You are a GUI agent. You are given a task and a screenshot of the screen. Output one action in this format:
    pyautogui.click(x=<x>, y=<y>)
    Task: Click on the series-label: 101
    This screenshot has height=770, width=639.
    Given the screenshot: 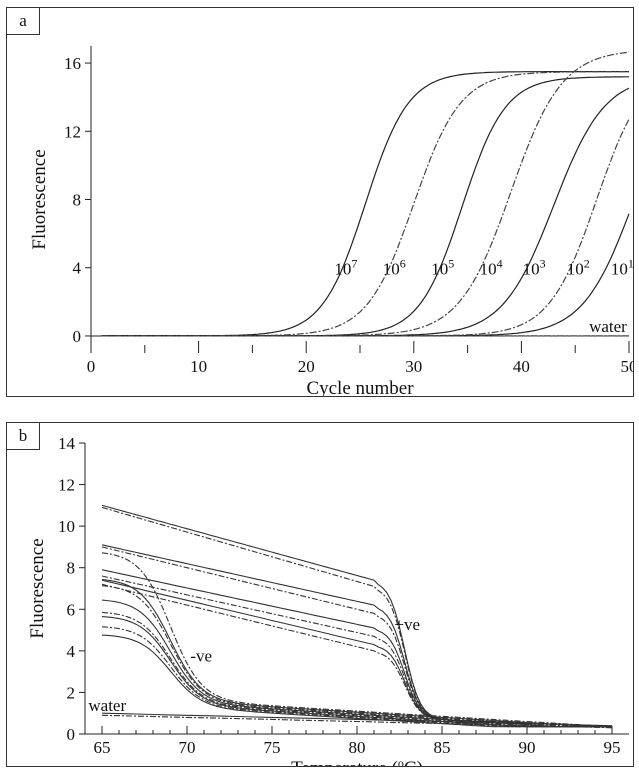 What is the action you would take?
    pyautogui.click(x=622, y=268)
    